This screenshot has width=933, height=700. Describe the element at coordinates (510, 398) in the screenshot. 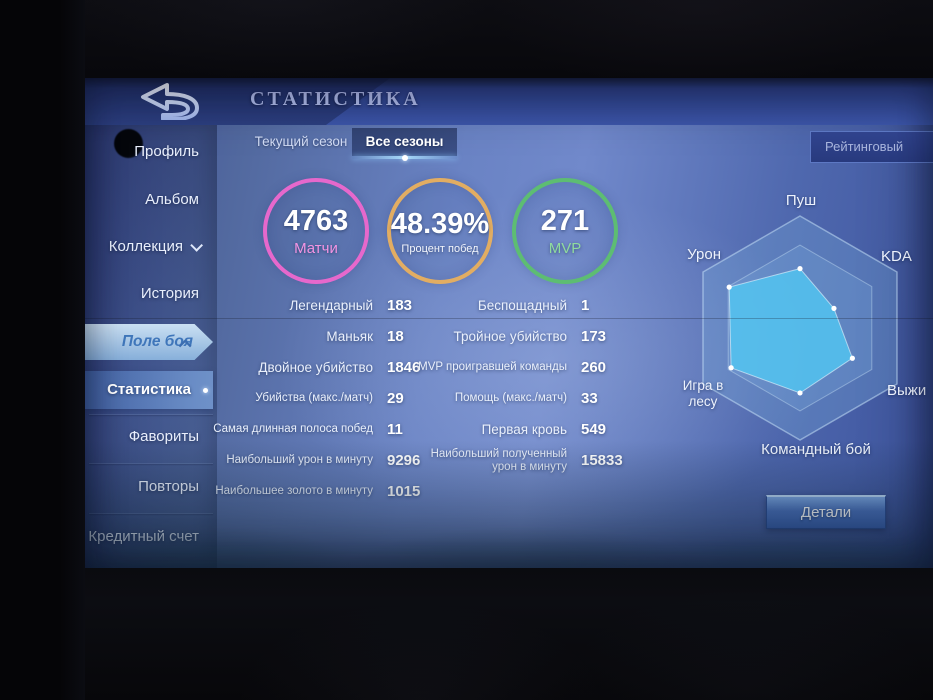

I see `stat-label: Помощь (макс./матч)` at that location.